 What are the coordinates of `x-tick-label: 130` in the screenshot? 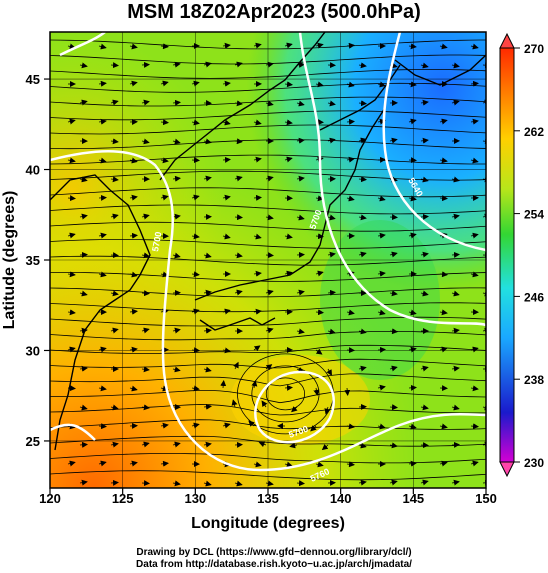 It's located at (195, 498).